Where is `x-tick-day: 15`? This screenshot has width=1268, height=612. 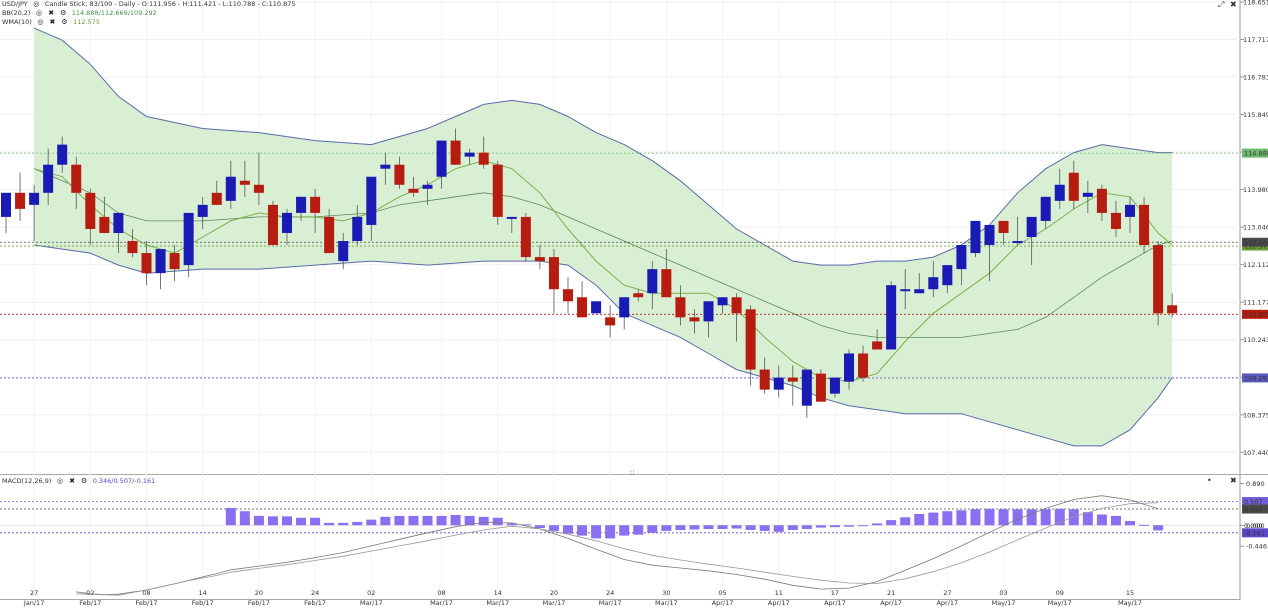 x-tick-day: 15 is located at coordinates (1130, 593).